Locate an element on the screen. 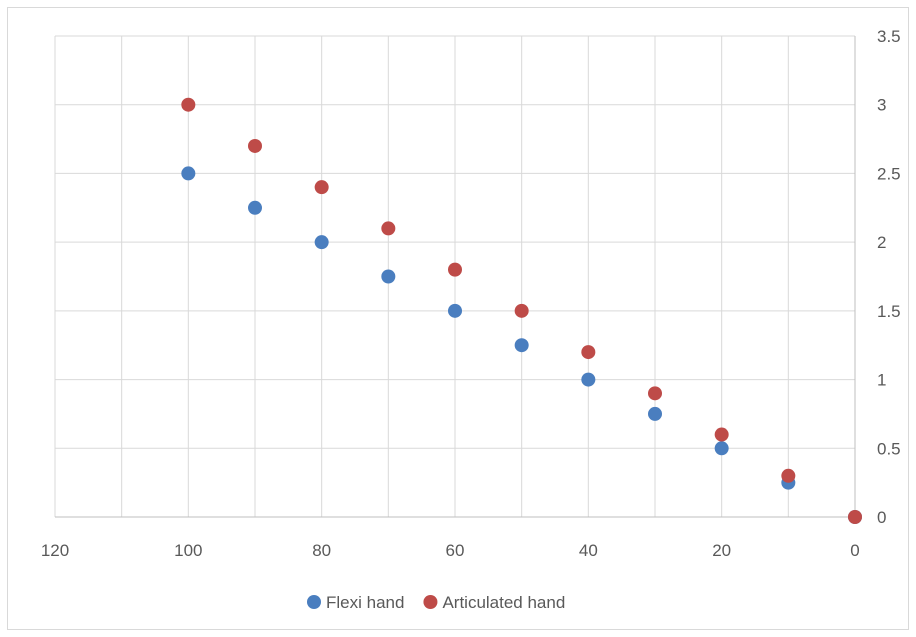 This screenshot has width=916, height=637. legend-label: Articulated hand is located at coordinates (503, 602).